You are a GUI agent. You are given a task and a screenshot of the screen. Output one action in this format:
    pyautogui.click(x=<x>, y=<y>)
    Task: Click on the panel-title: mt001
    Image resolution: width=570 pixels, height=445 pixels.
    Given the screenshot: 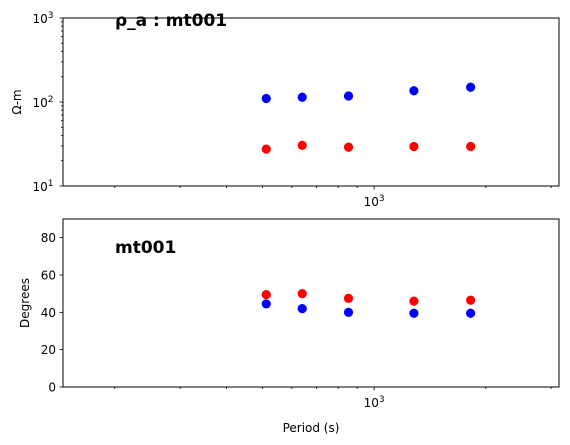 What is the action you would take?
    pyautogui.click(x=145, y=248)
    